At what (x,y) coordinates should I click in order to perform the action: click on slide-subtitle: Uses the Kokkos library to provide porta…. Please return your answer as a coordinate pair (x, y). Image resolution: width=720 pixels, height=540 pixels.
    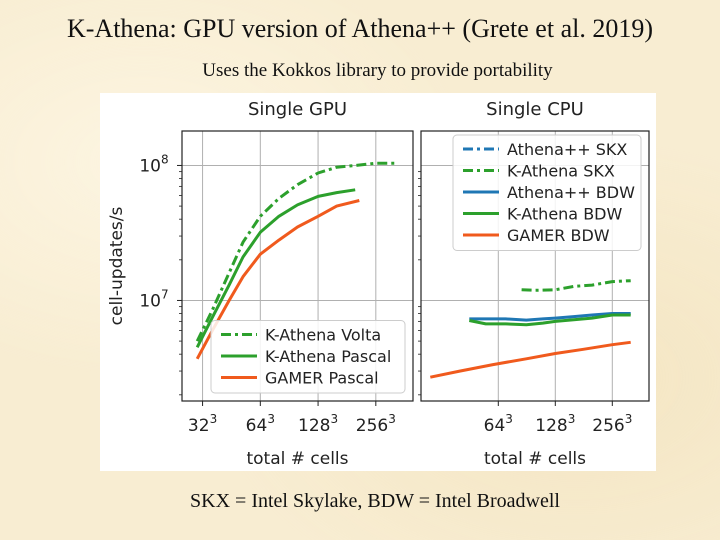
    Looking at the image, I should click on (377, 70).